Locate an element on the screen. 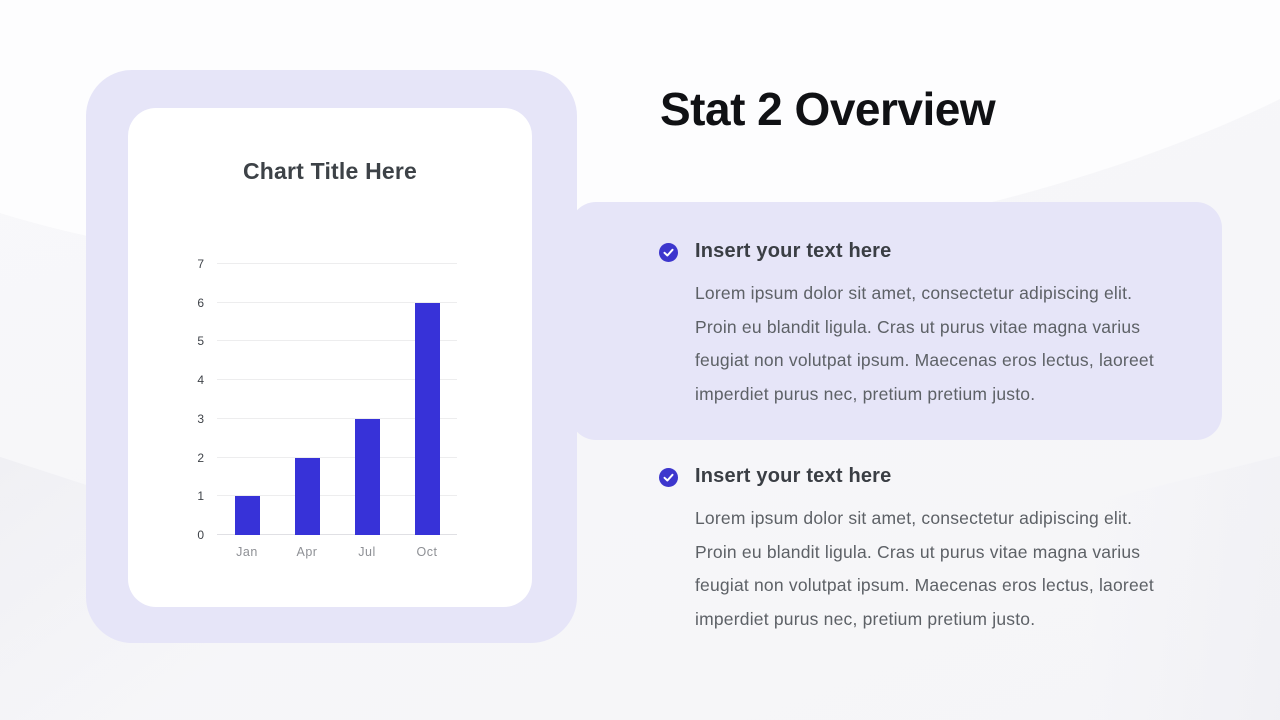 The width and height of the screenshot is (1280, 720). bar-jan is located at coordinates (247, 515).